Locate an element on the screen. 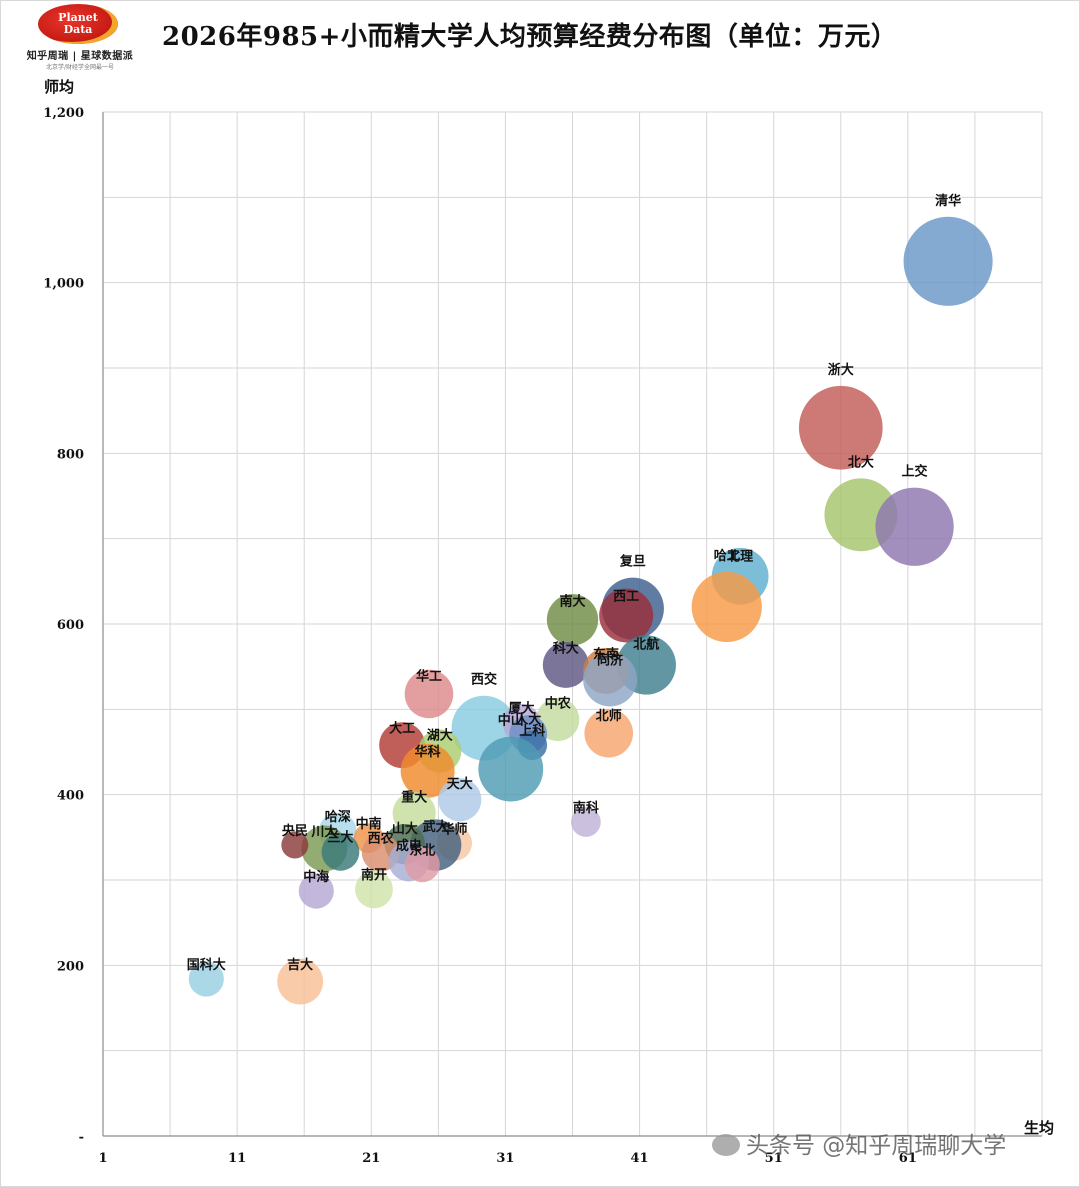 The width and height of the screenshot is (1080, 1187). logo-subtitle: 知乎周瑞 | 星球数据派 is located at coordinates (80, 56).